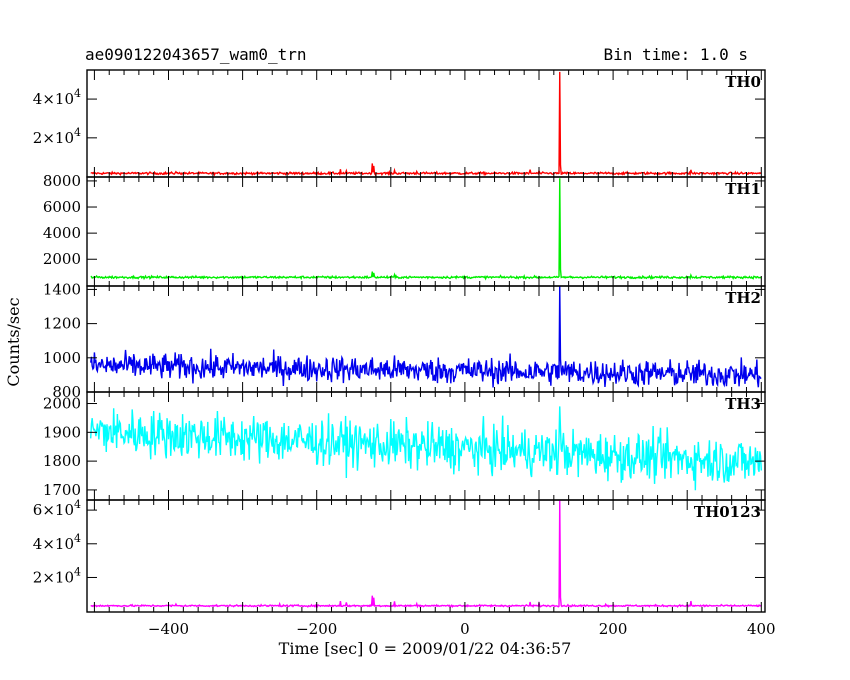 This screenshot has width=850, height=680. Describe the element at coordinates (425, 648) in the screenshot. I see `x-axis-label: Time [sec] 0 = 2009/01/22 04:36:57` at that location.